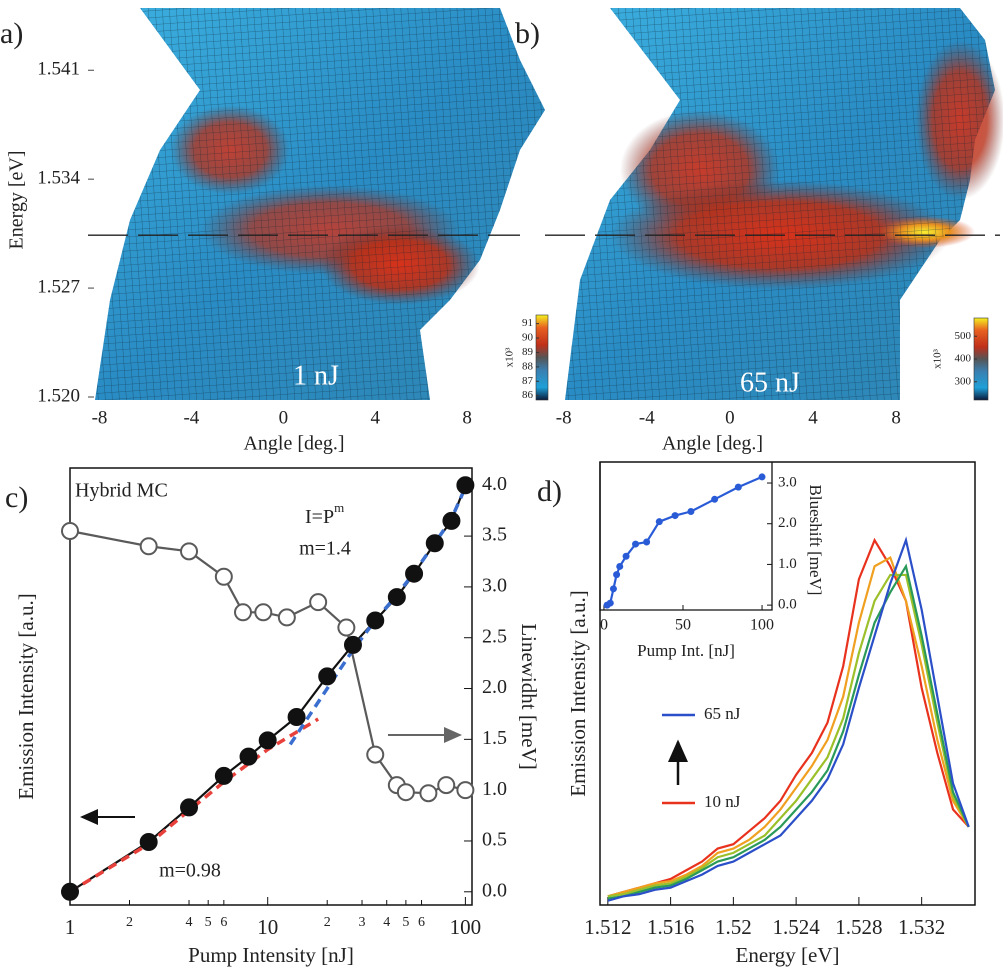 The image size is (1003, 972). I want to click on panel-label: a), so click(11, 33).